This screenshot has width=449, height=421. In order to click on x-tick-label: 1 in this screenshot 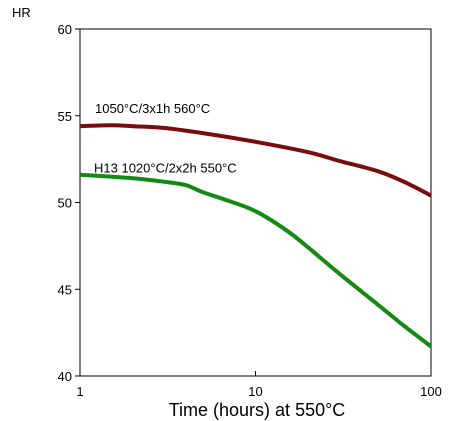, I will do `click(79, 391)`.